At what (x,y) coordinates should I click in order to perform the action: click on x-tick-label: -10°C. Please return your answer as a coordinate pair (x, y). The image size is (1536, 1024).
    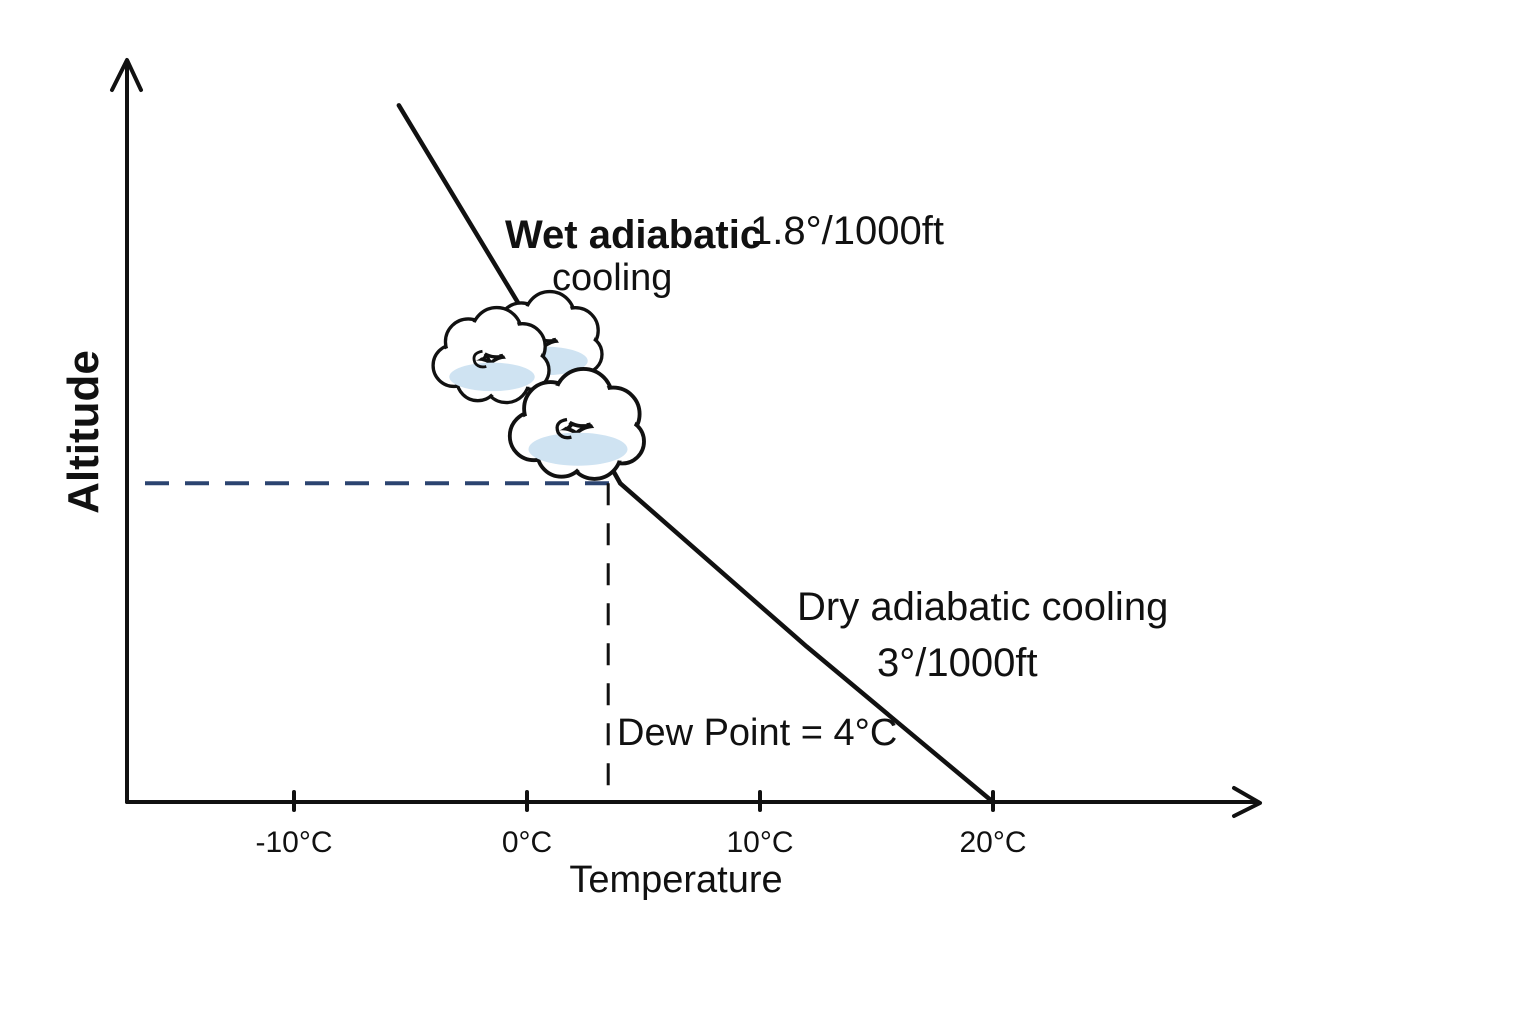
    Looking at the image, I should click on (293, 842).